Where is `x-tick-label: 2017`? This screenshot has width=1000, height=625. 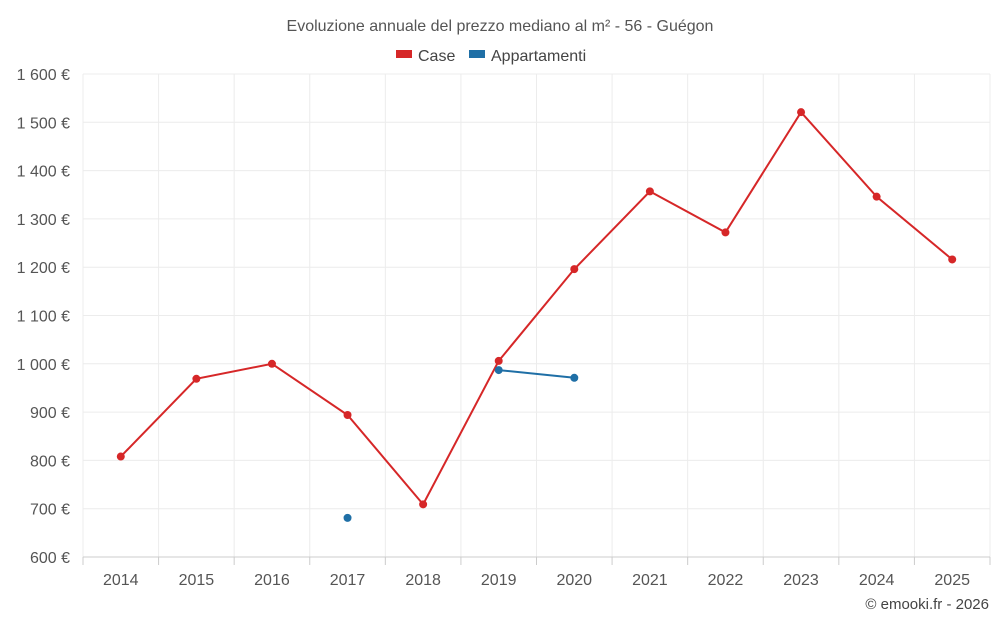
x-tick-label: 2017 is located at coordinates (348, 580).